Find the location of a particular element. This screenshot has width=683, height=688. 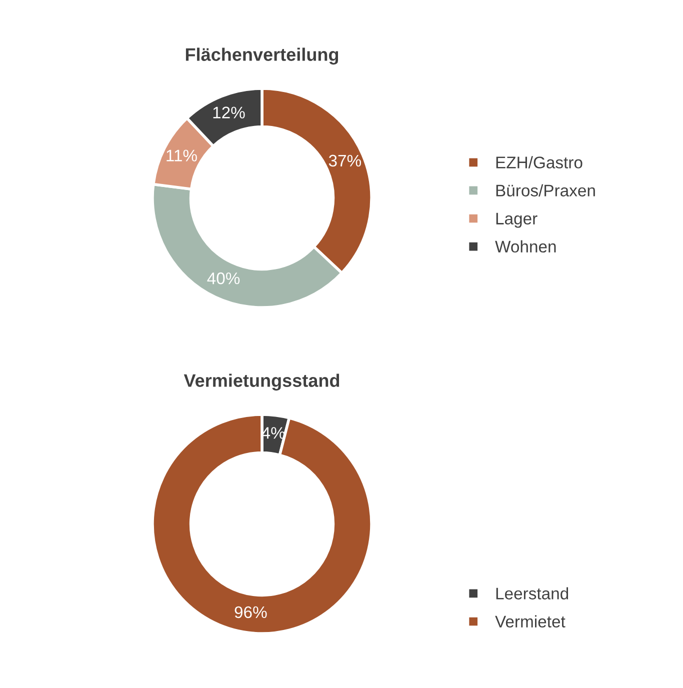

legend-label: Vermietet is located at coordinates (530, 621).